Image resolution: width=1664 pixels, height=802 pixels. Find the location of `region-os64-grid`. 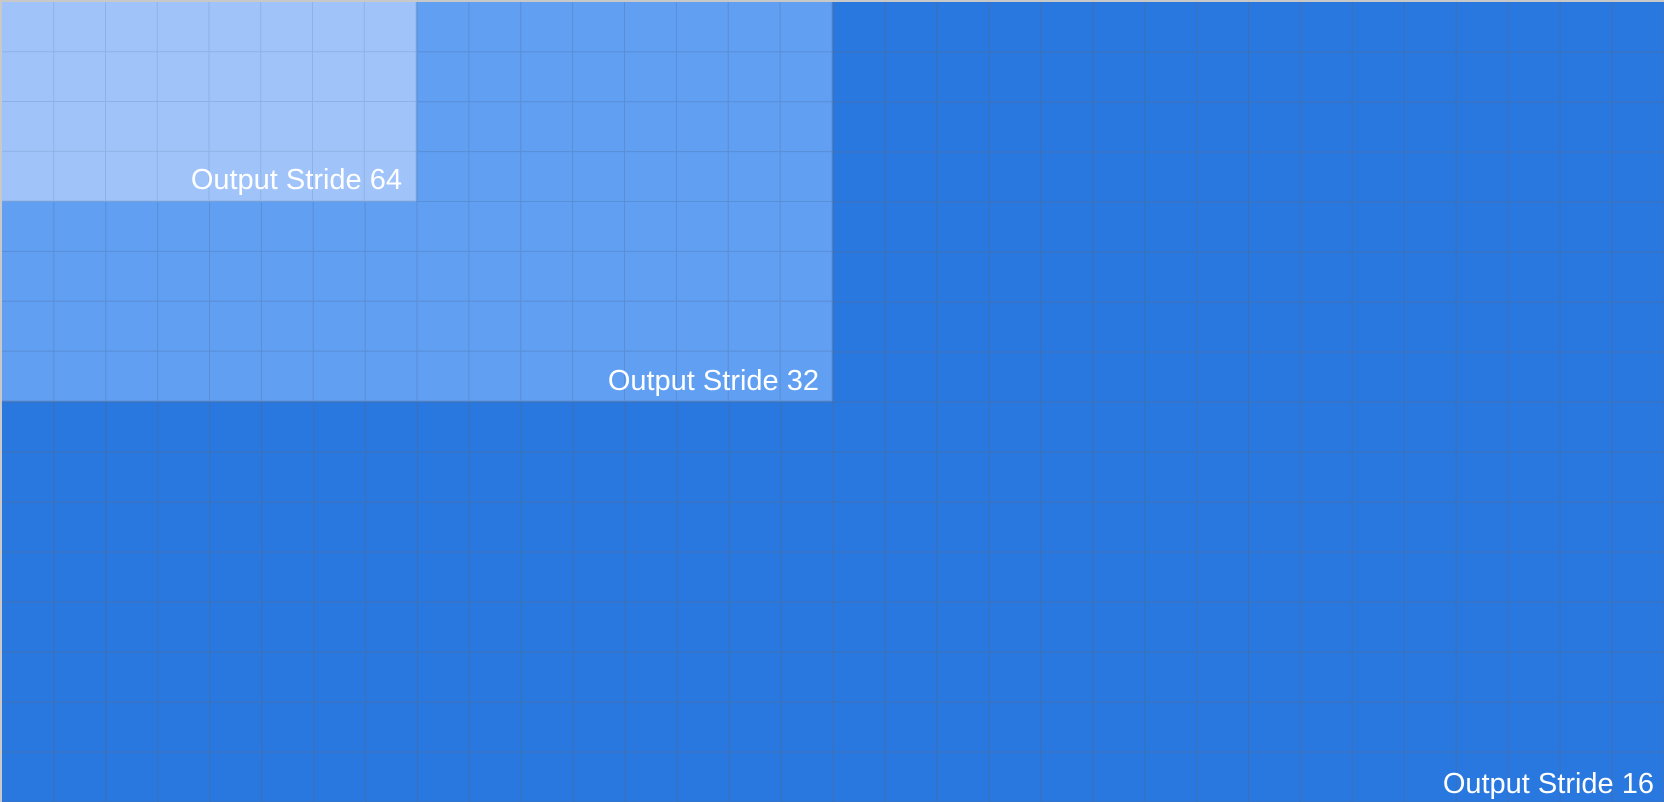

region-os64-grid is located at coordinates (209, 102).